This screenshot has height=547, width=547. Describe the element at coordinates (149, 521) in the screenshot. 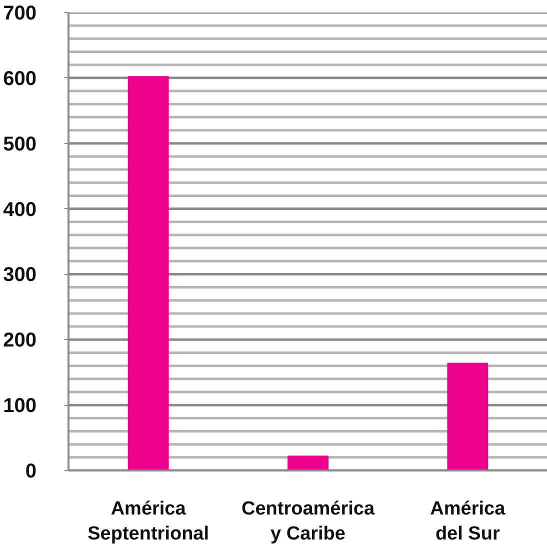

I see `x-tick-label: América Septentrional` at that location.